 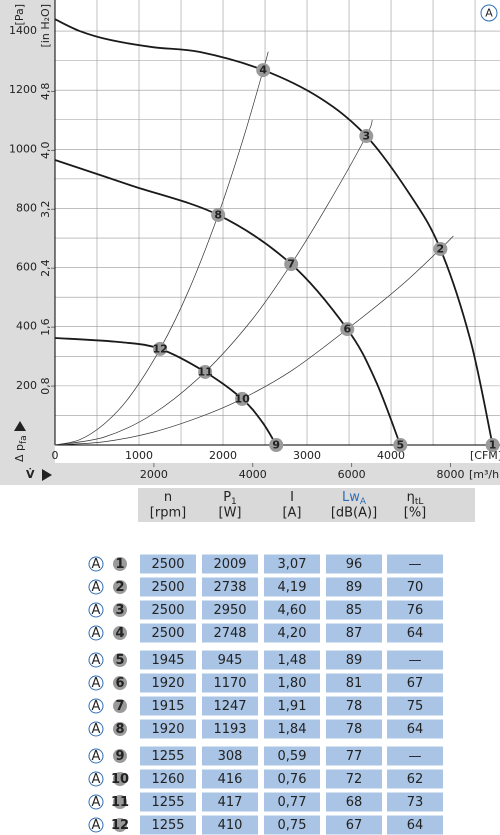 I want to click on x-unit: [m³/h], so click(x=484, y=474).